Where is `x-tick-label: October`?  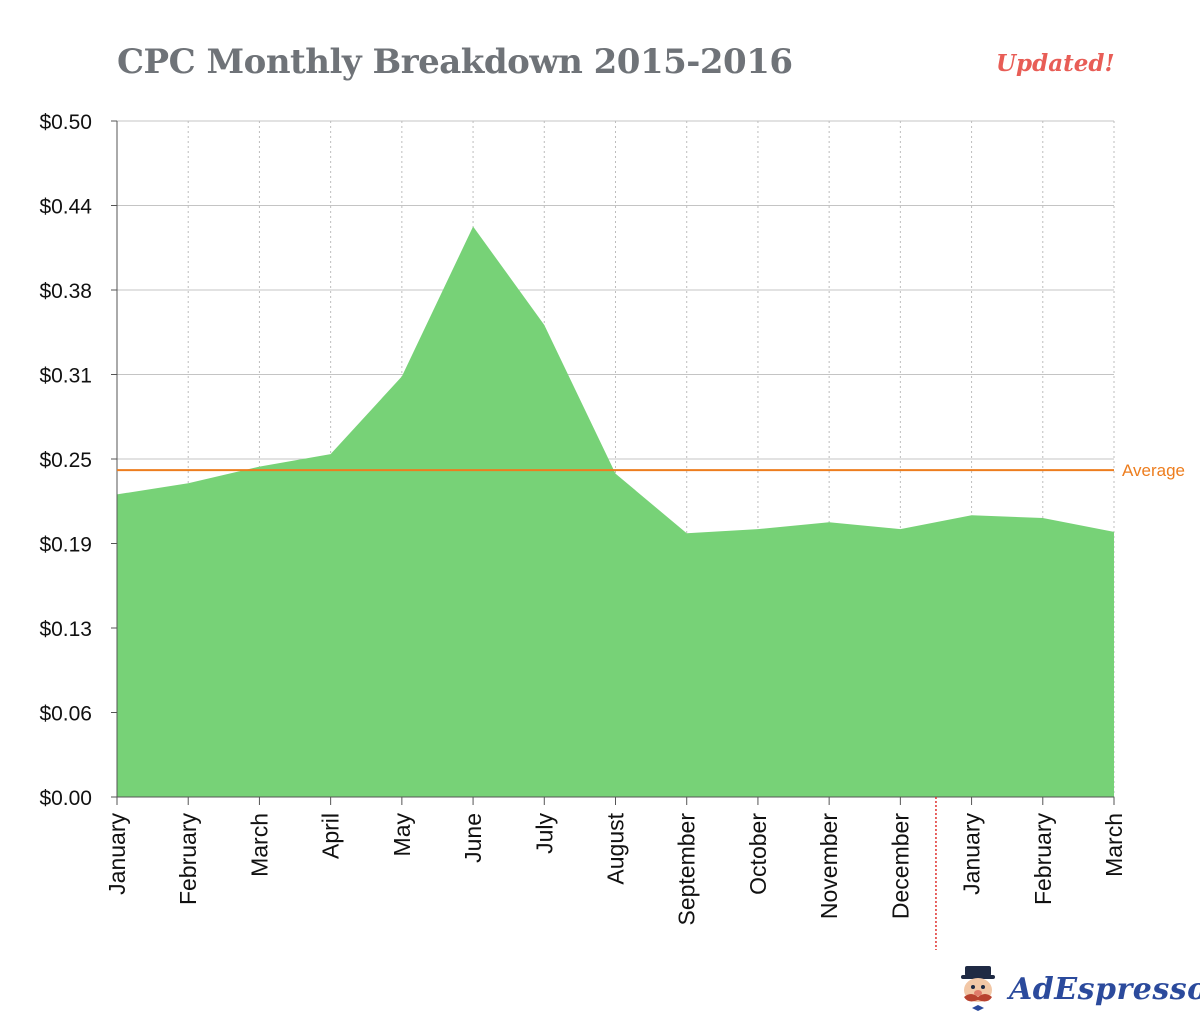
x-tick-label: October is located at coordinates (758, 854).